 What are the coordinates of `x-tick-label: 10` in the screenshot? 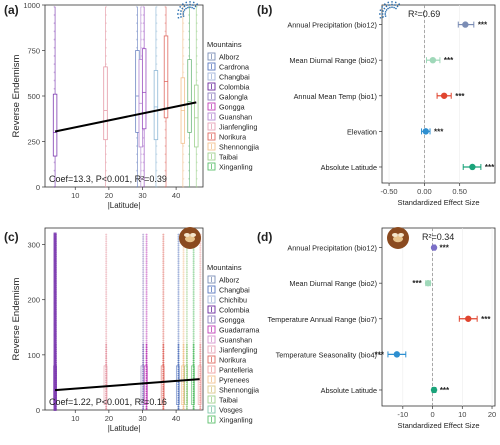 It's located at (462, 414).